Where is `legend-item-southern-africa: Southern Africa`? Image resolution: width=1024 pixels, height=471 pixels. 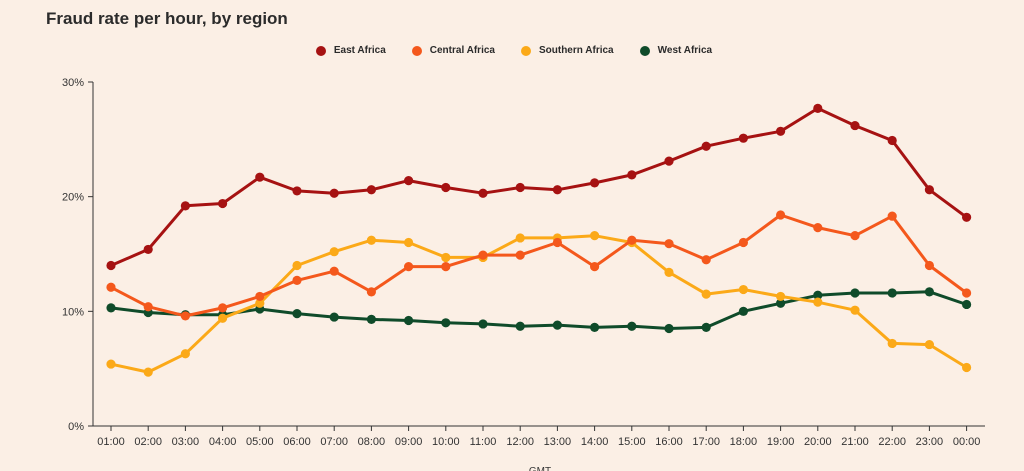 legend-item-southern-africa: Southern Africa is located at coordinates (567, 50).